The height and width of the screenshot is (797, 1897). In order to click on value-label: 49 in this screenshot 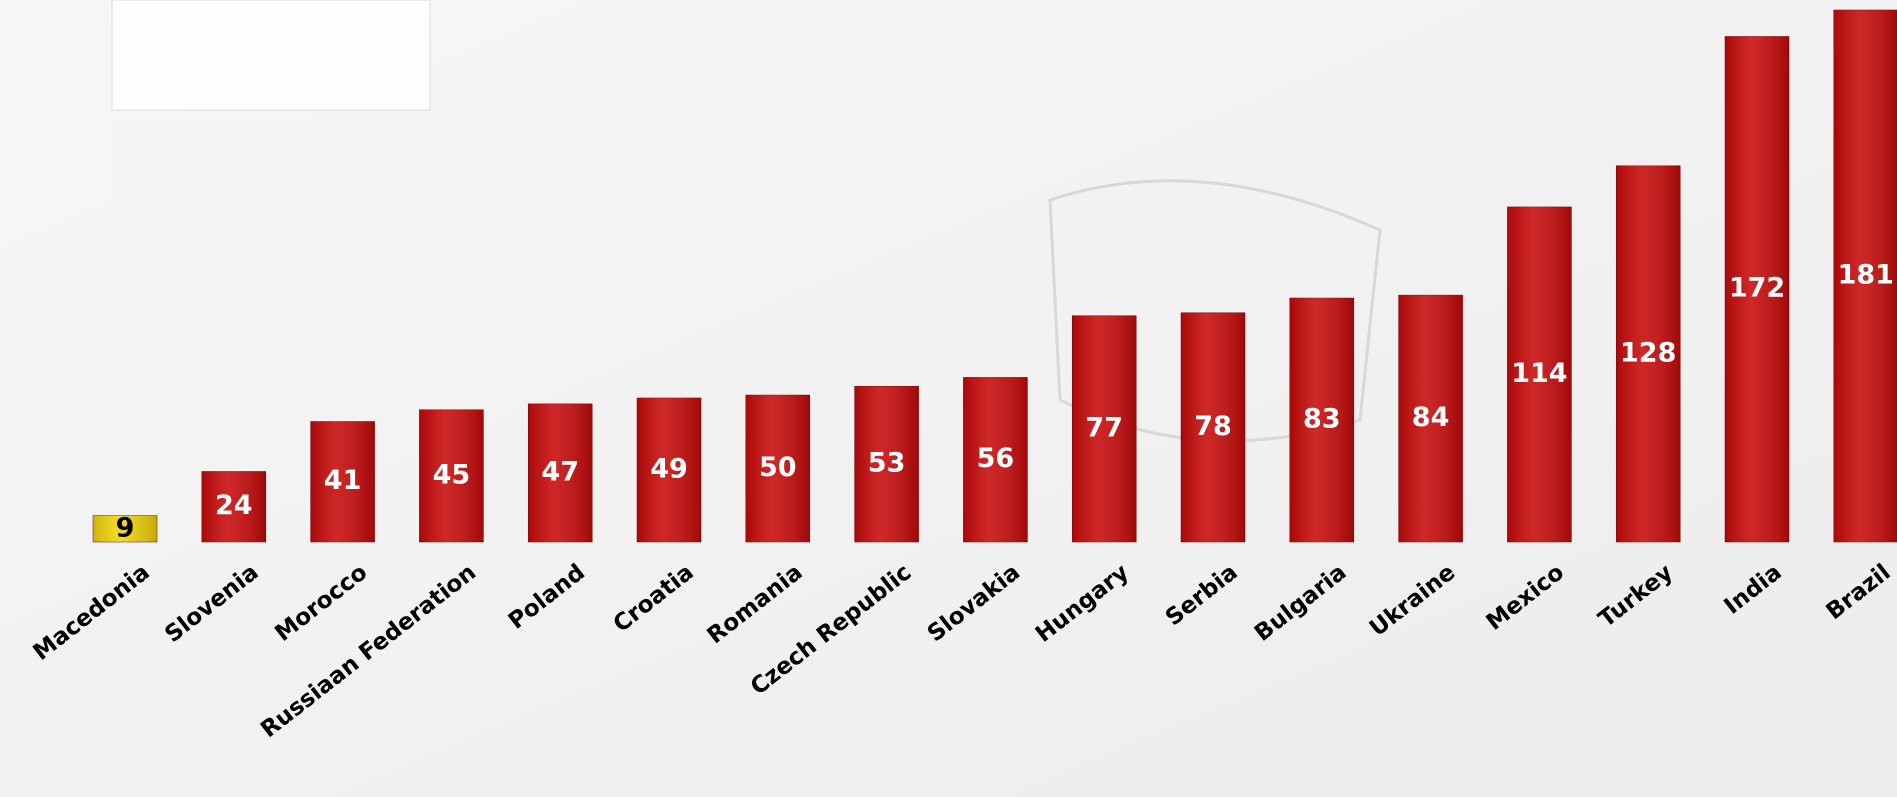, I will do `click(669, 468)`.